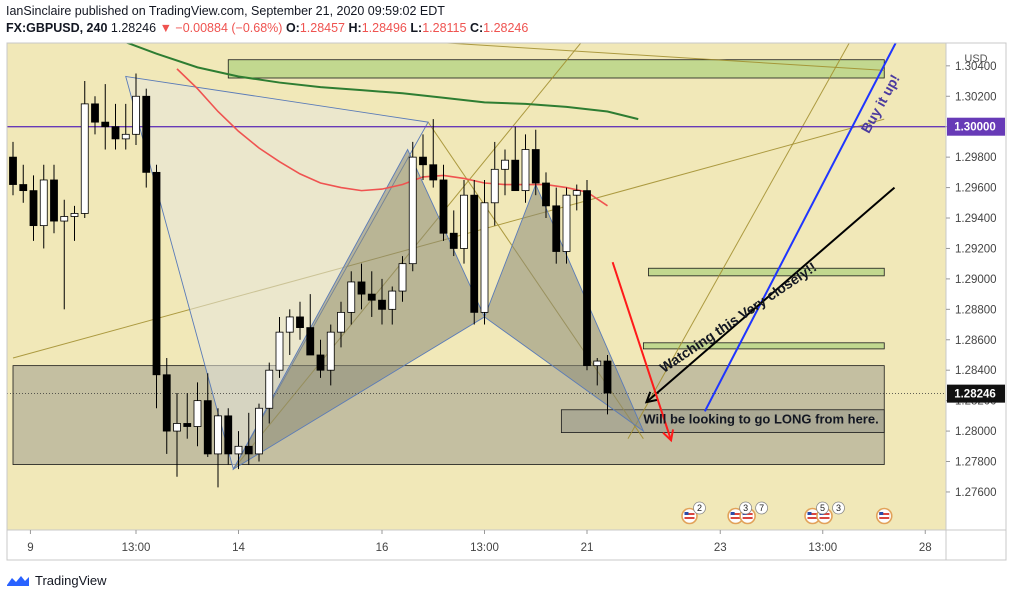 This screenshot has height=597, width=1013. I want to click on y-tick-label: 1.28000, so click(976, 432).